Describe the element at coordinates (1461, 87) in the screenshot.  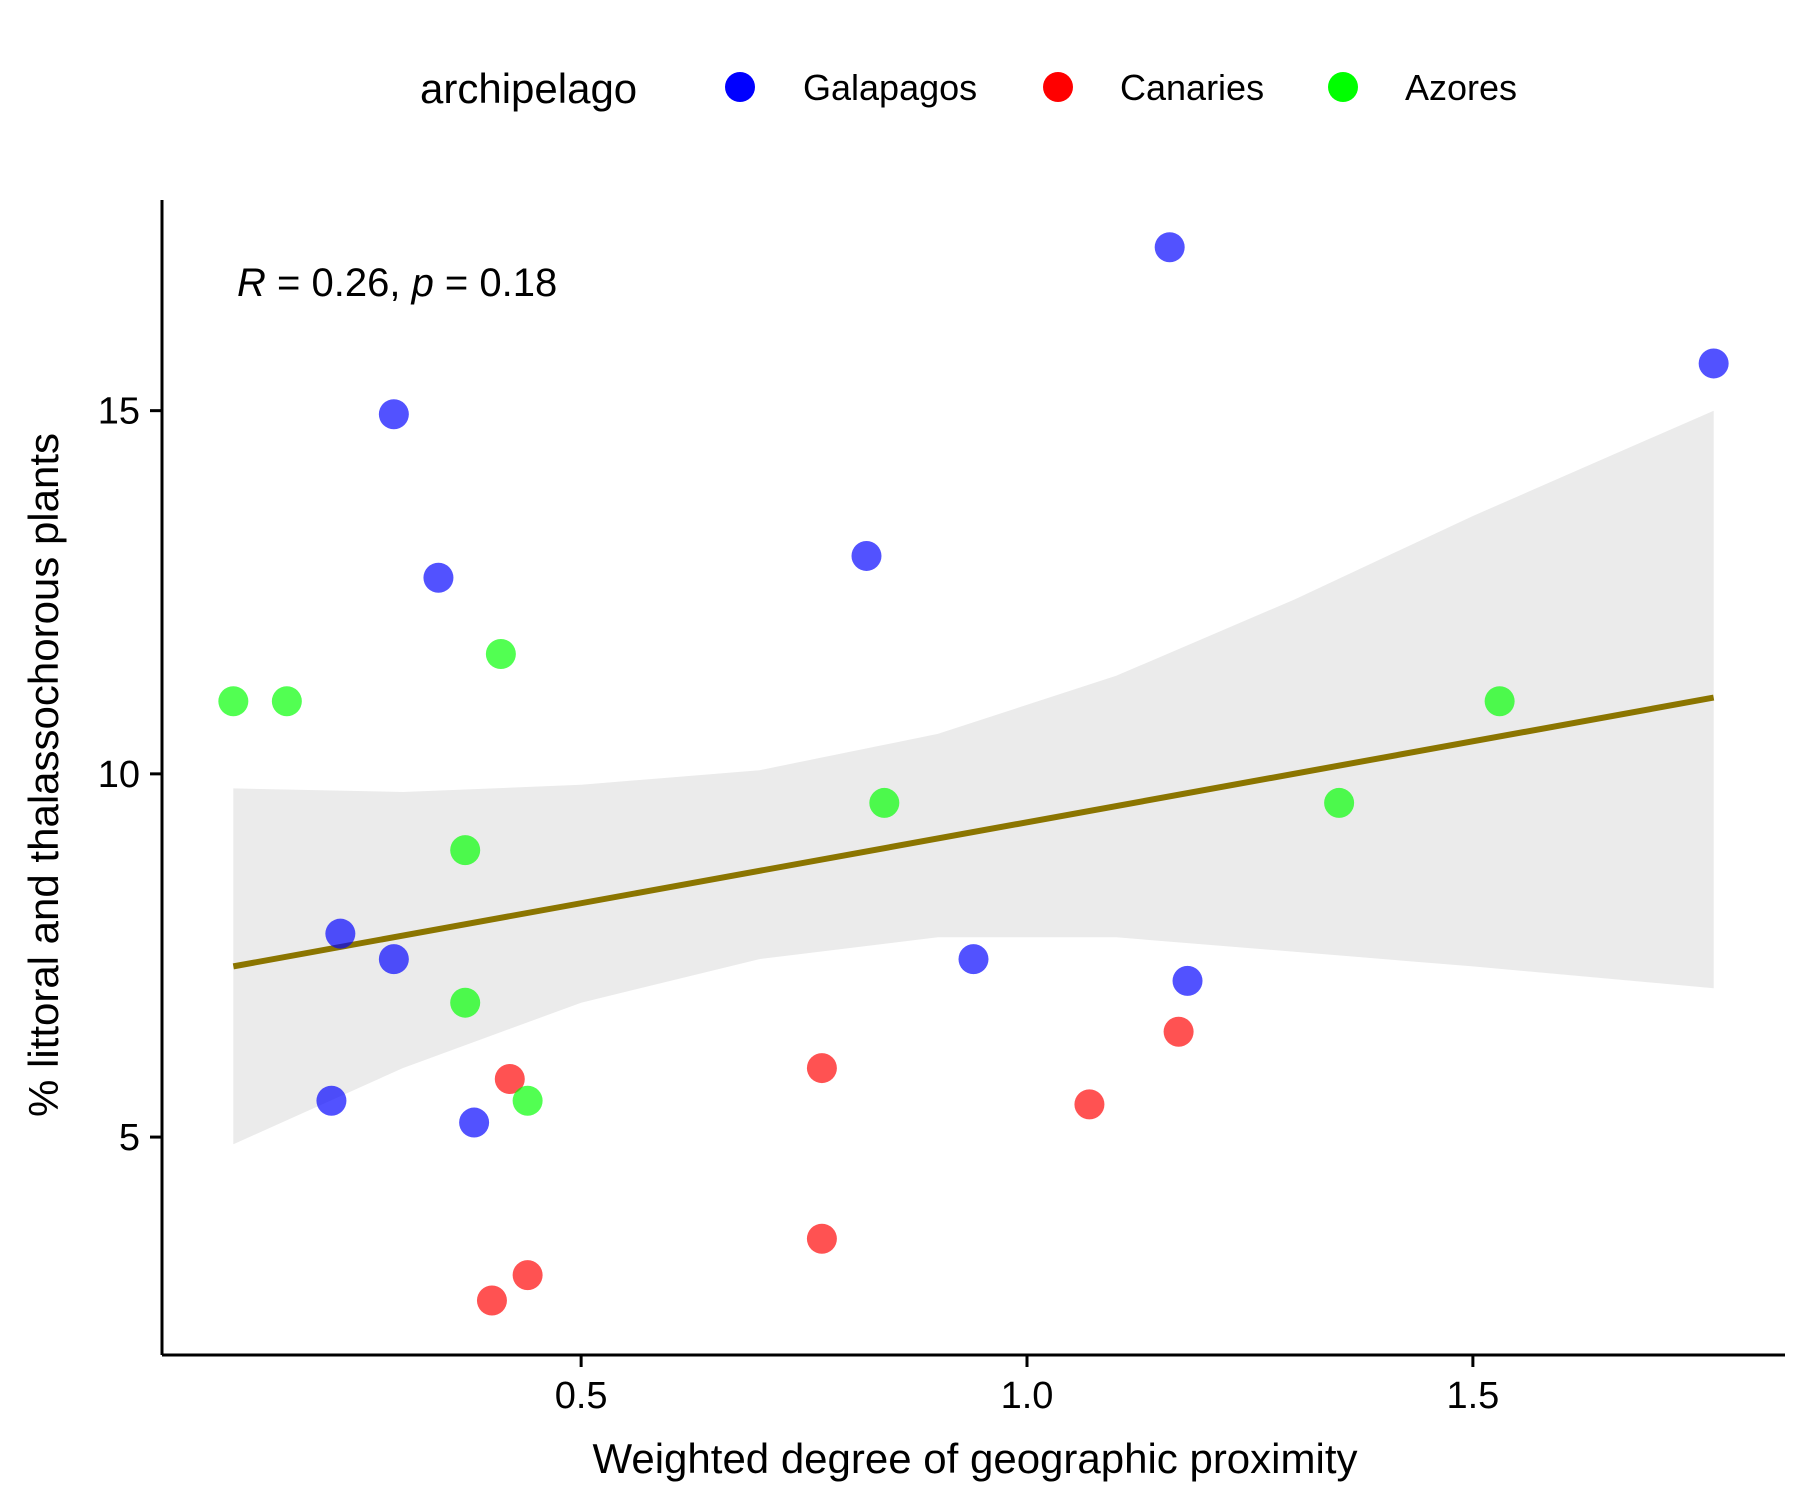
I see `legend-label-azores: Azores` at that location.